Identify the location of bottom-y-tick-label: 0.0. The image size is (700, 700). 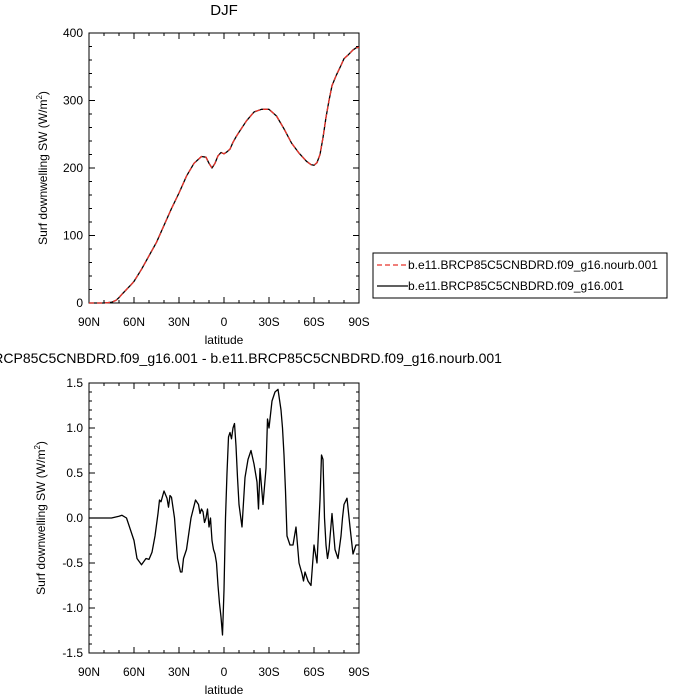
(74, 518).